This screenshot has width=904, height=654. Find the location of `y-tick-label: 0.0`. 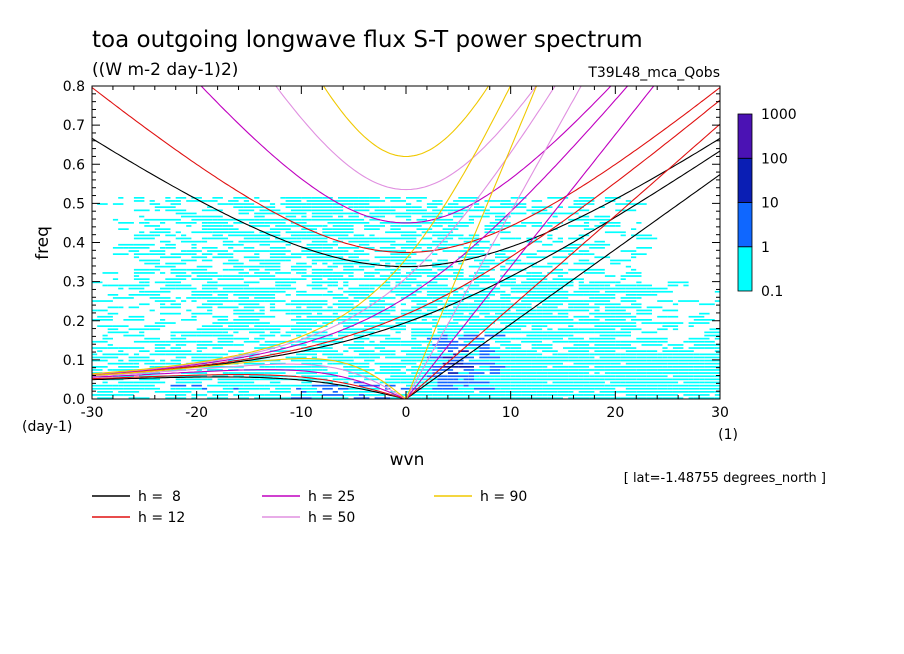

y-tick-label: 0.0 is located at coordinates (74, 400).